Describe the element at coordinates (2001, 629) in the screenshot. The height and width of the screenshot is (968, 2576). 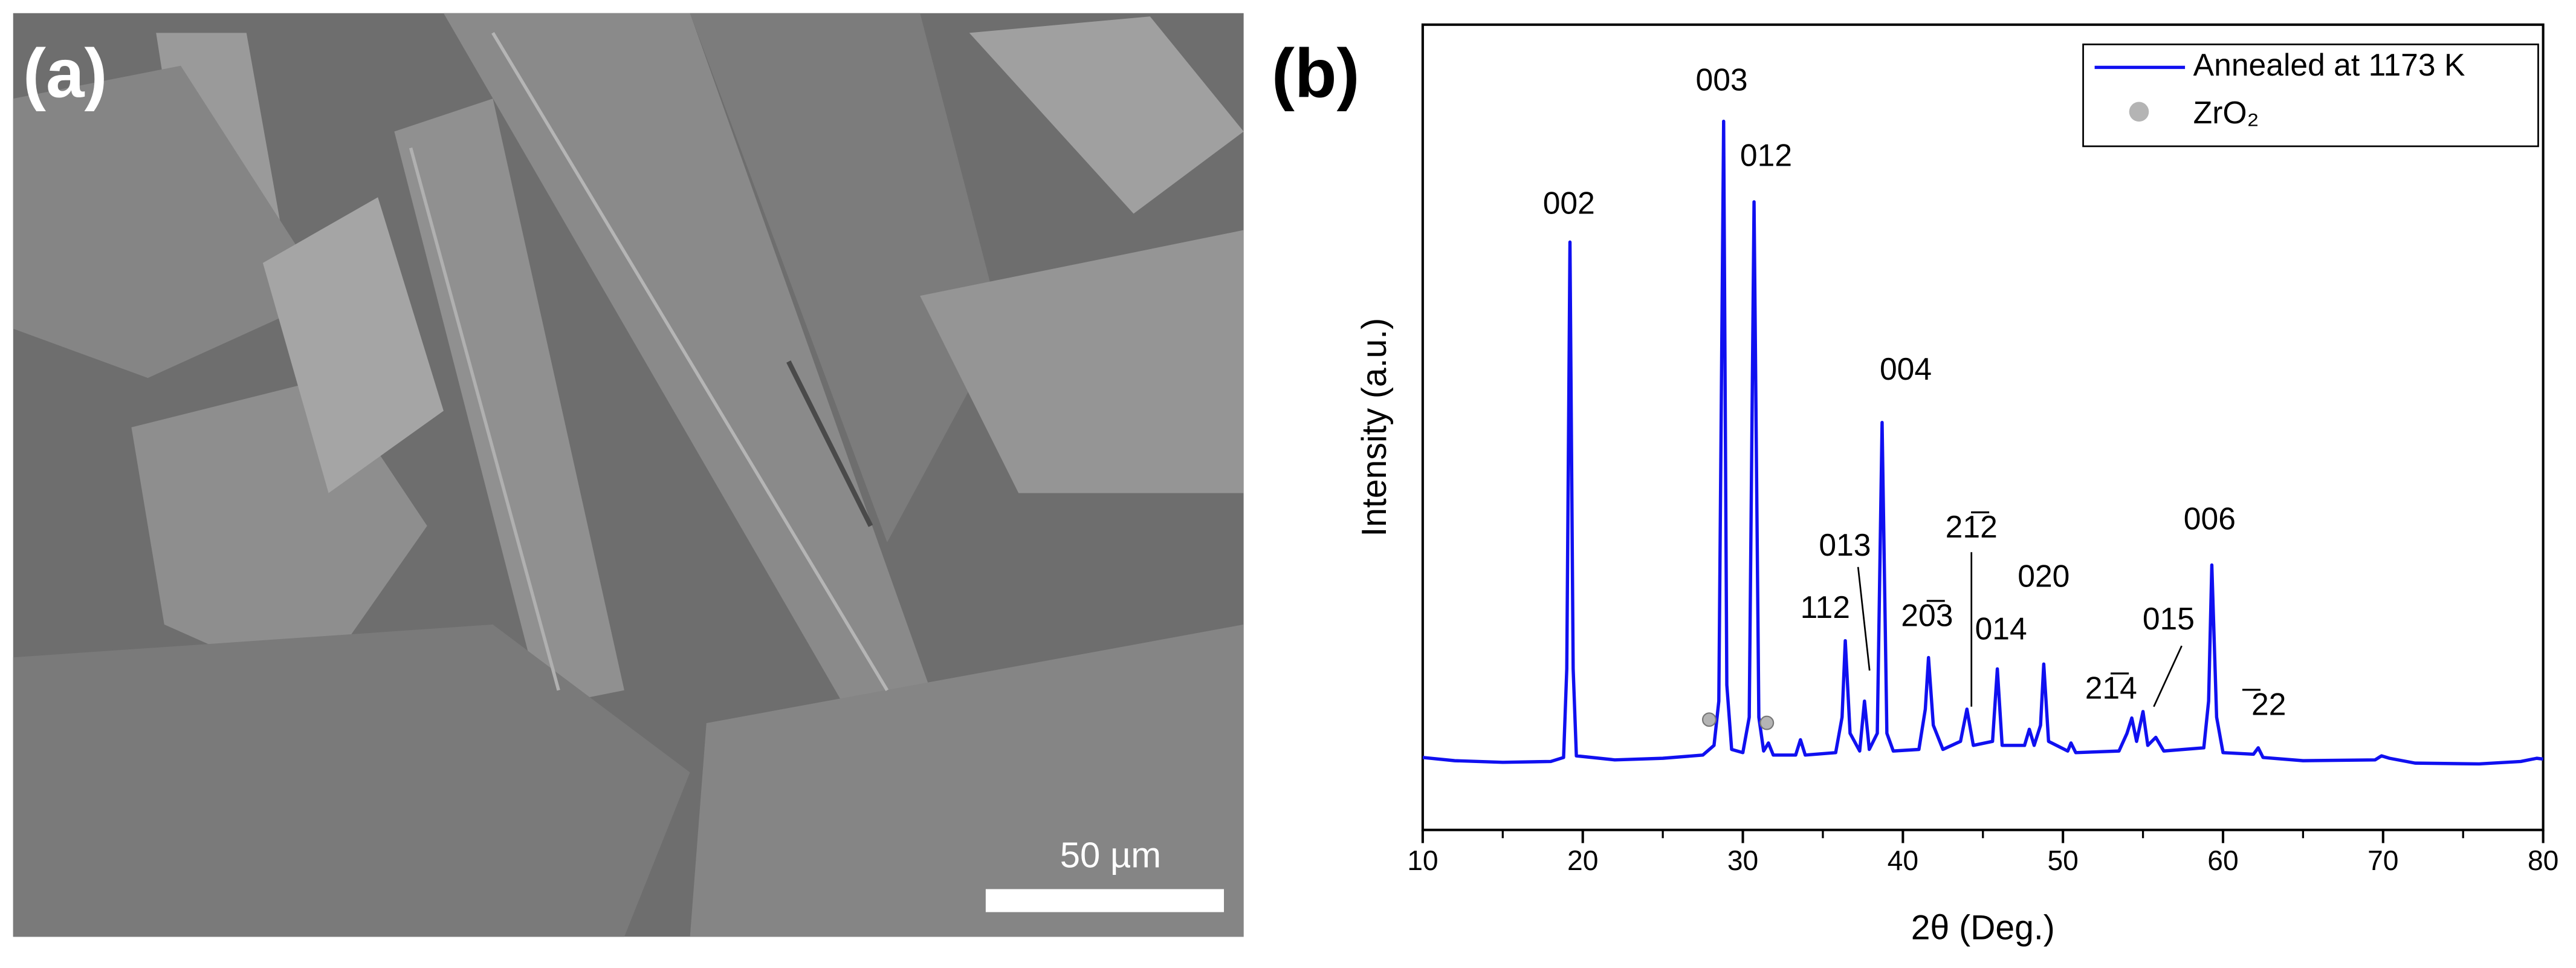
I see `peak-label: 014` at that location.